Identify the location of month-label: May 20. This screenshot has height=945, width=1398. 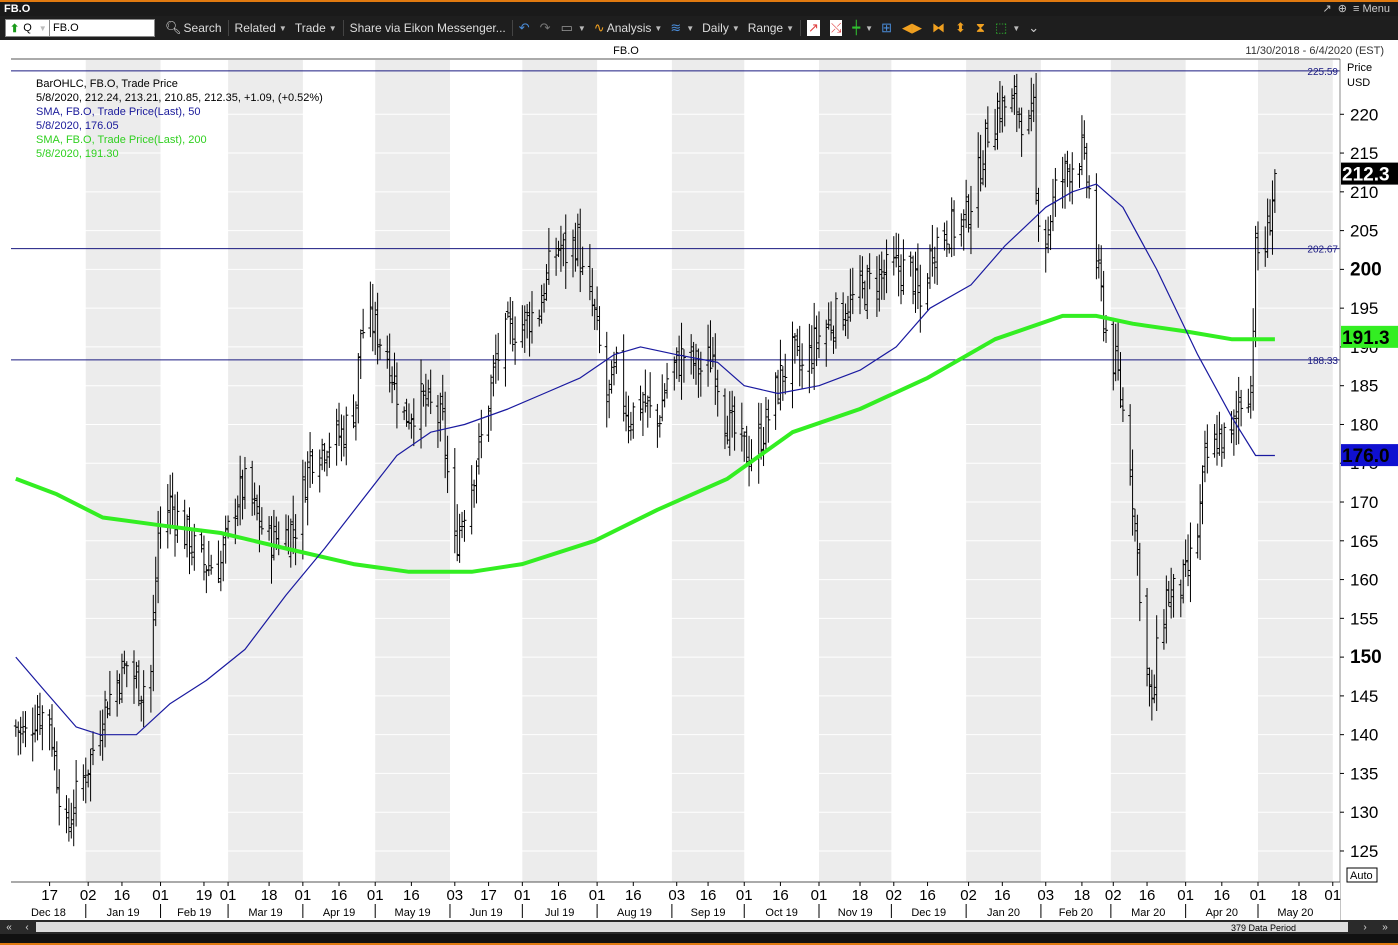
(1295, 913).